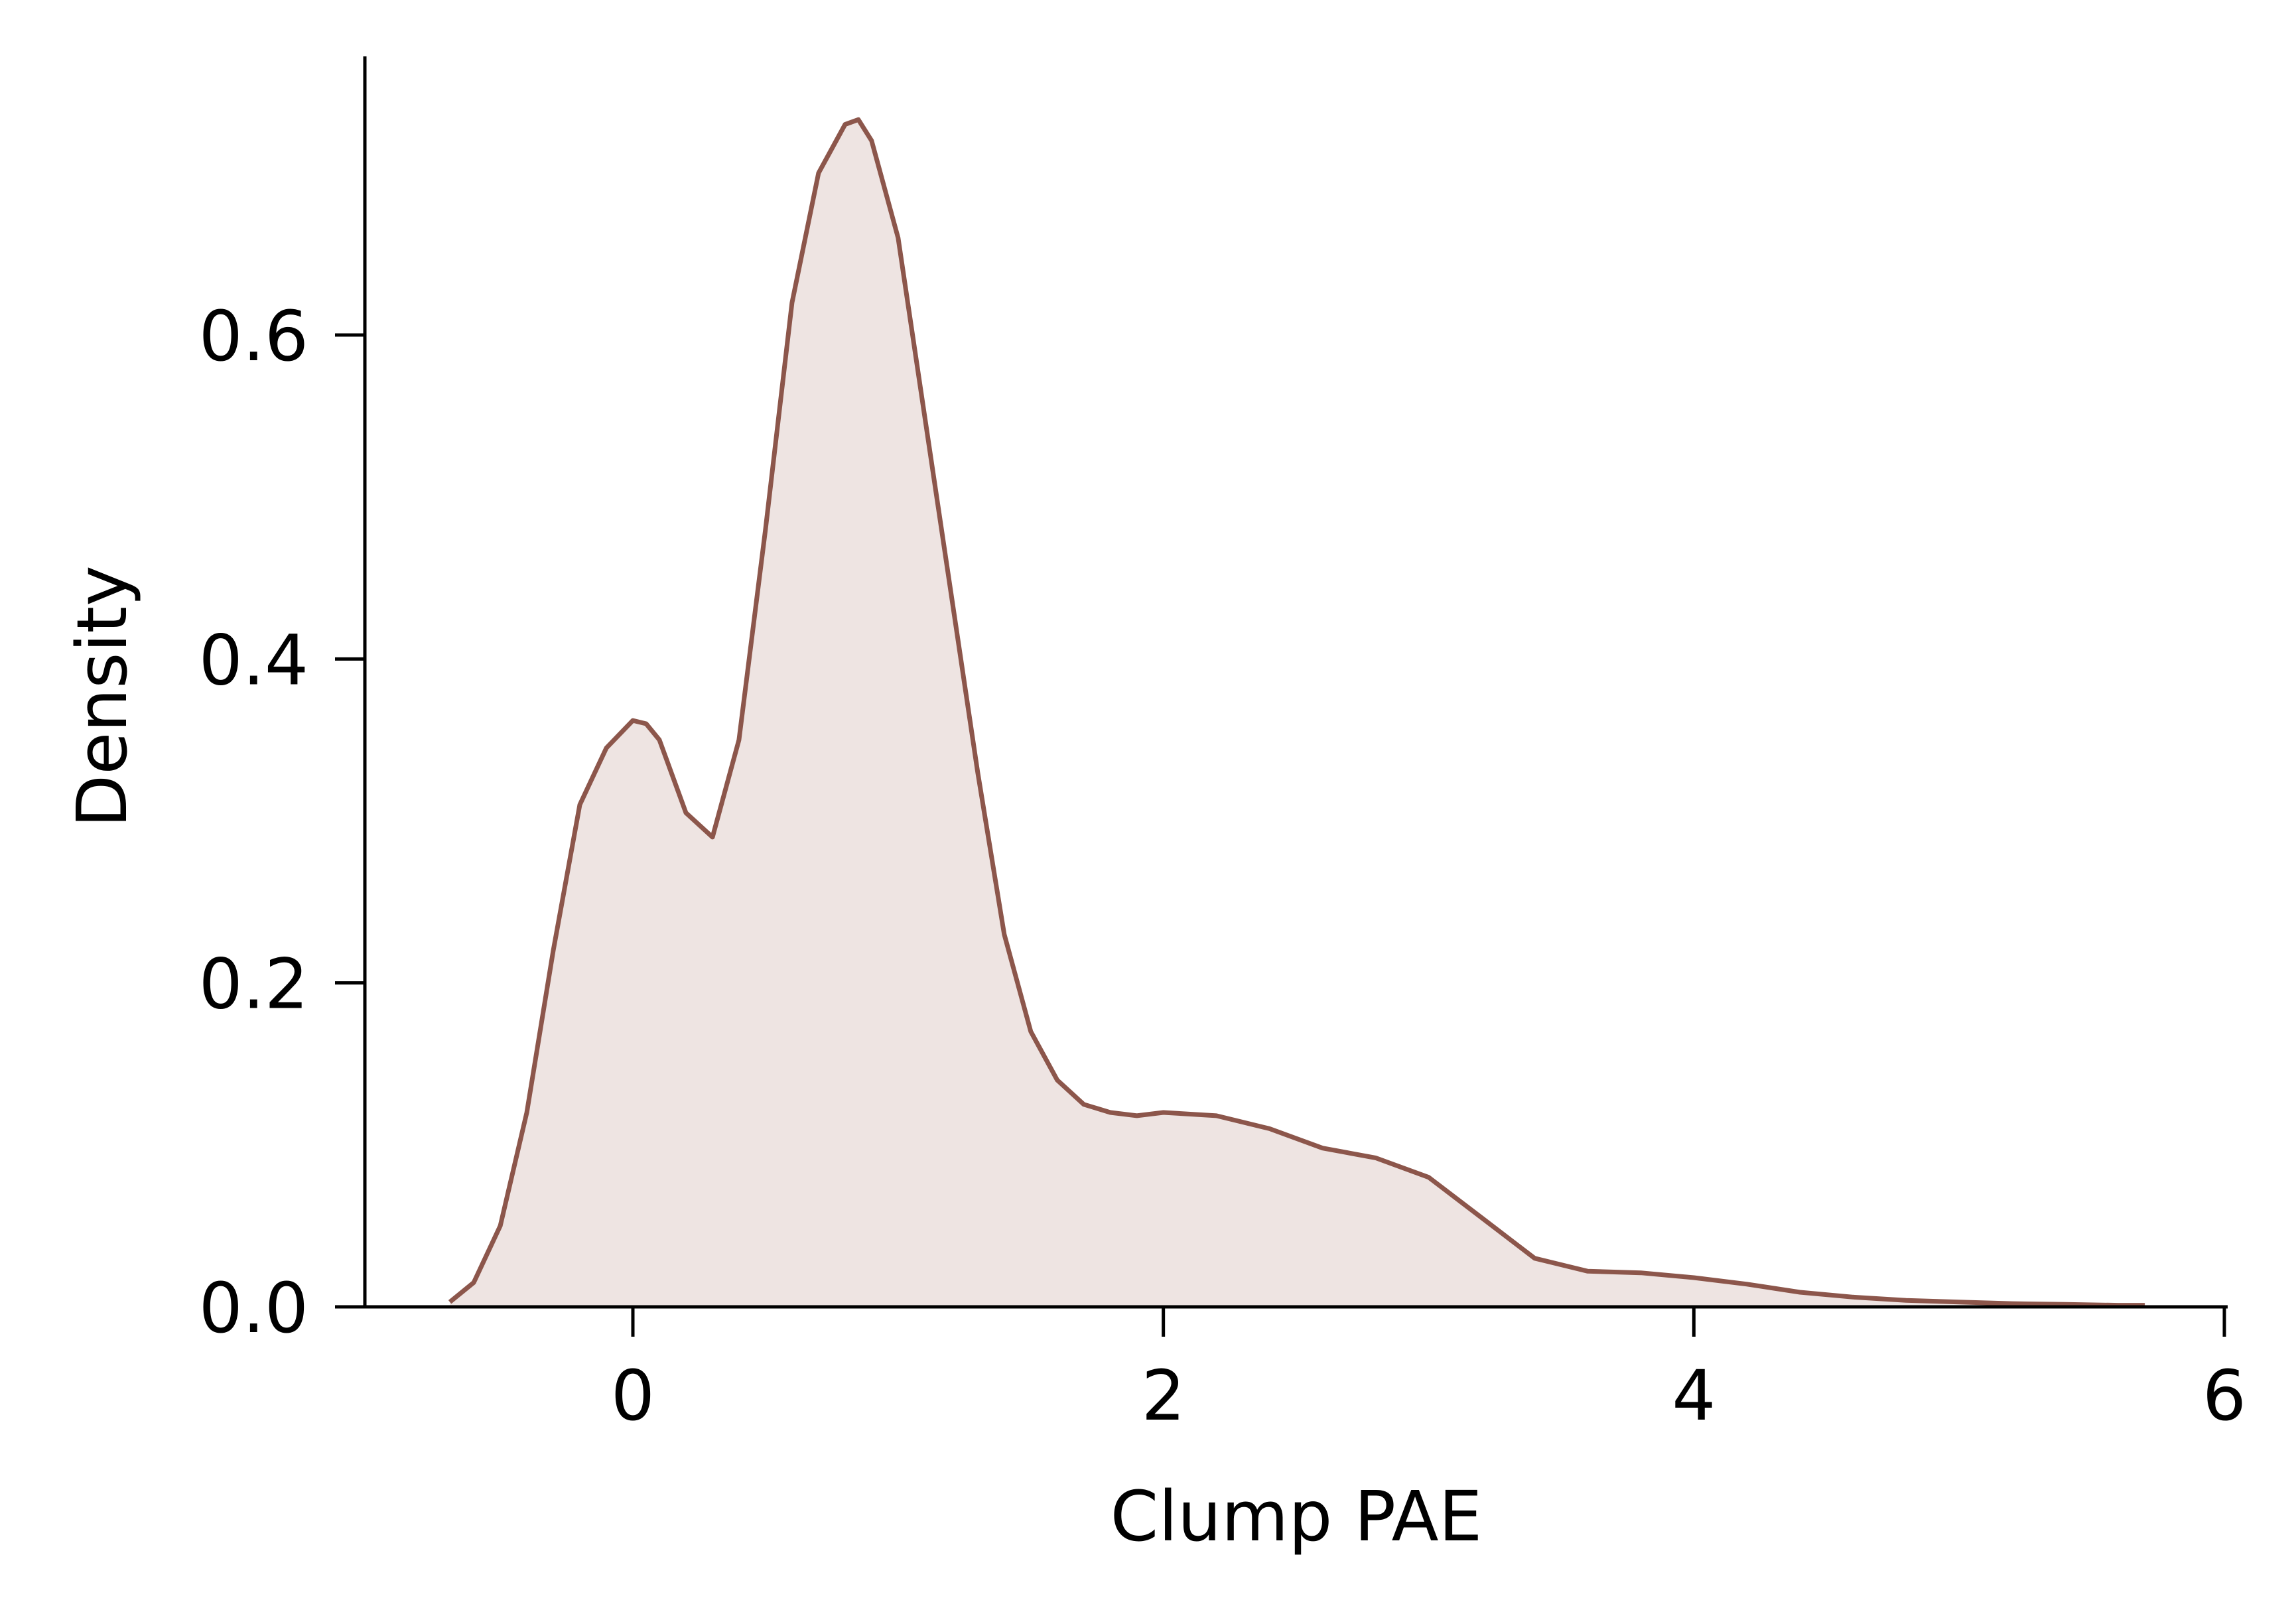  Describe the element at coordinates (102, 696) in the screenshot. I see `y-axis-label: Density` at that location.